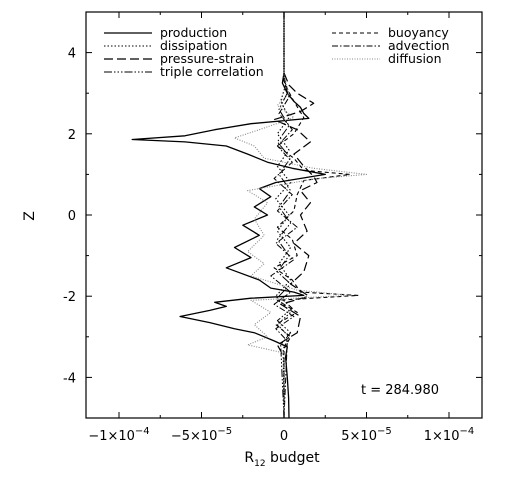  I want to click on x-tick-label: −1×10⁻⁴, so click(118, 435).